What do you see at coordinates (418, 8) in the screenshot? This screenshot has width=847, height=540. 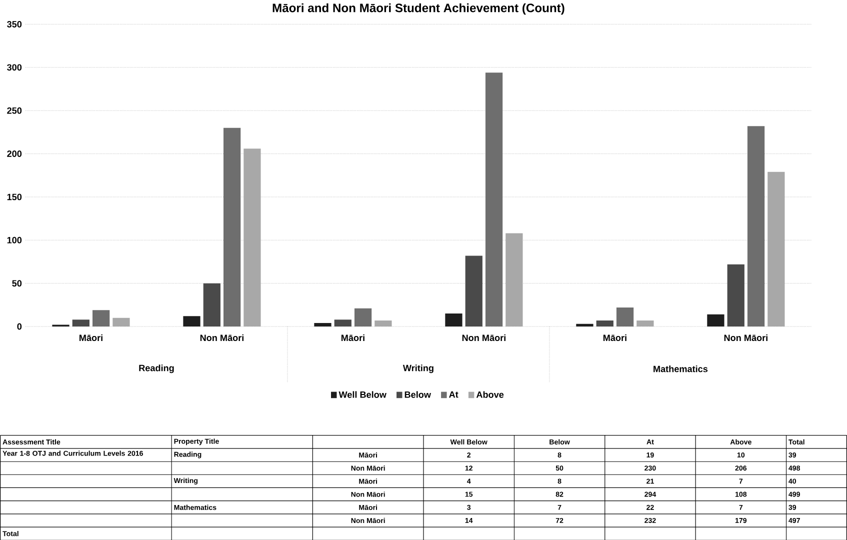 I see `chart-title: Māori and Non Māori Student Achievement (Count)` at bounding box center [418, 8].